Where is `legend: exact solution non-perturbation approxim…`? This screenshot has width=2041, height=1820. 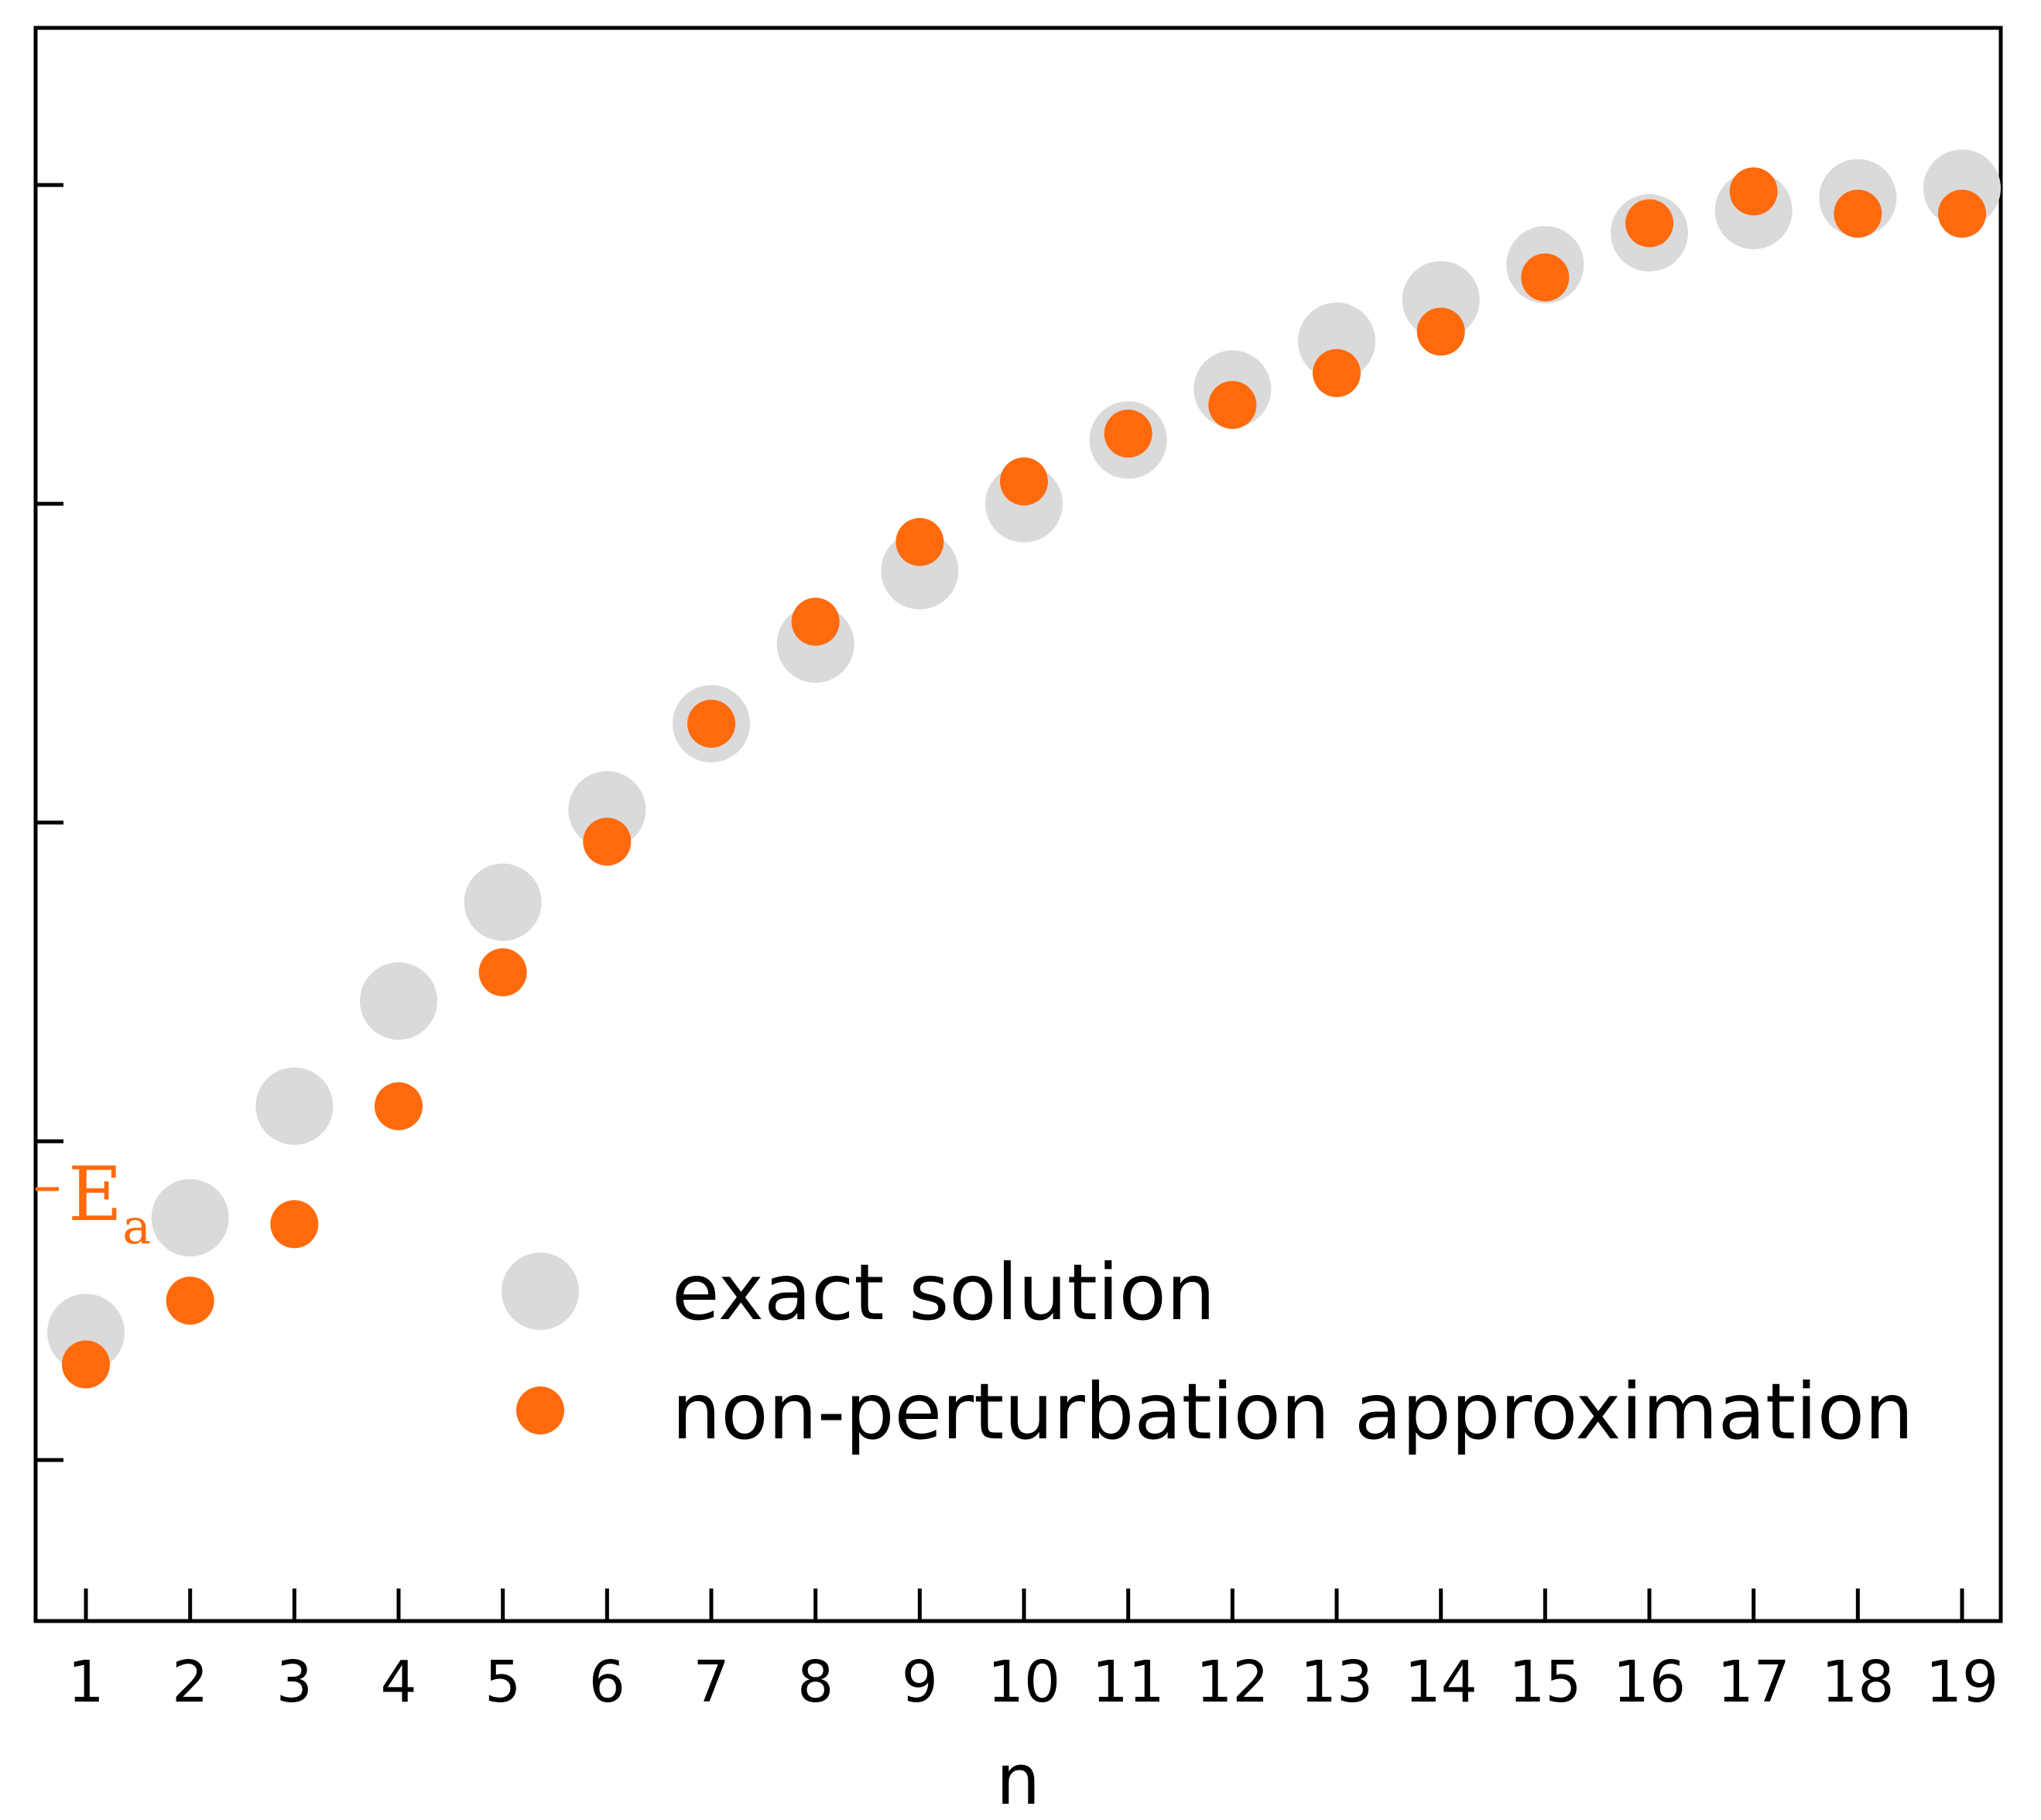 legend: exact solution non-perturbation approxim… is located at coordinates (1208, 1352).